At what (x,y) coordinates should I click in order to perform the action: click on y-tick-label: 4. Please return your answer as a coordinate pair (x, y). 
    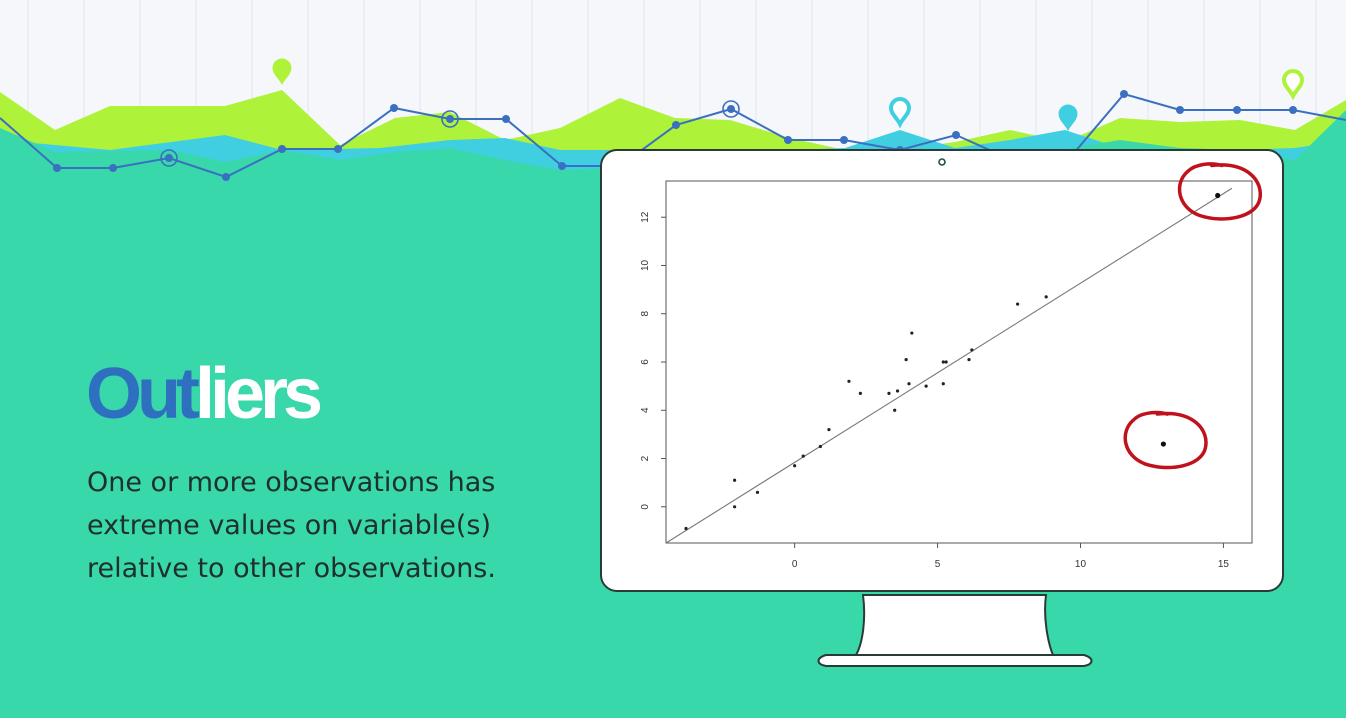
    Looking at the image, I should click on (645, 410).